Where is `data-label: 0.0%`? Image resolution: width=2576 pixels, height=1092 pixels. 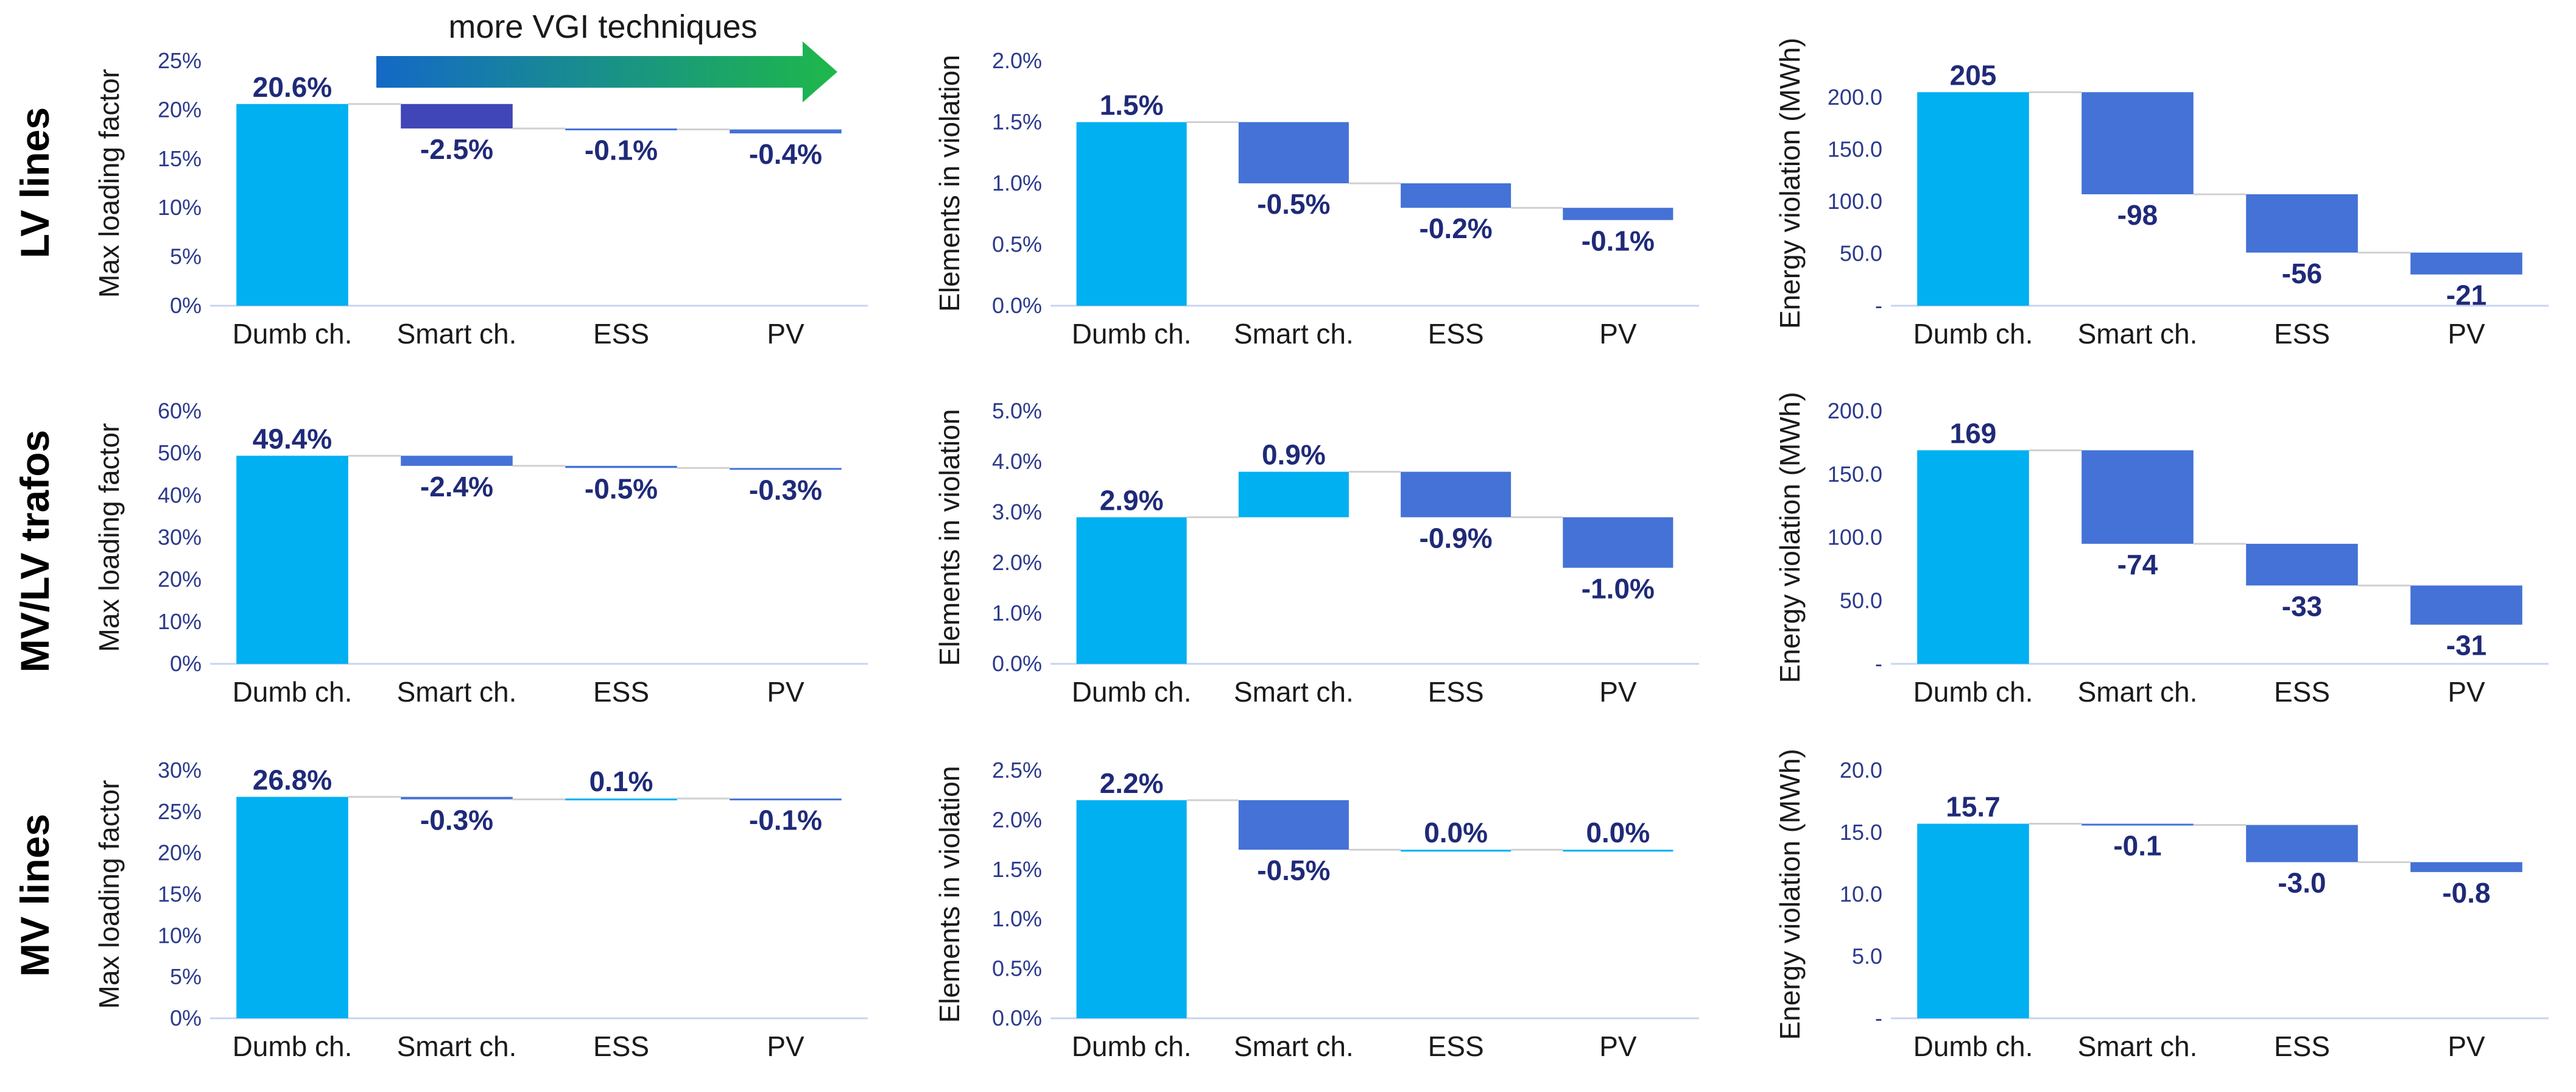 data-label: 0.0% is located at coordinates (1618, 832).